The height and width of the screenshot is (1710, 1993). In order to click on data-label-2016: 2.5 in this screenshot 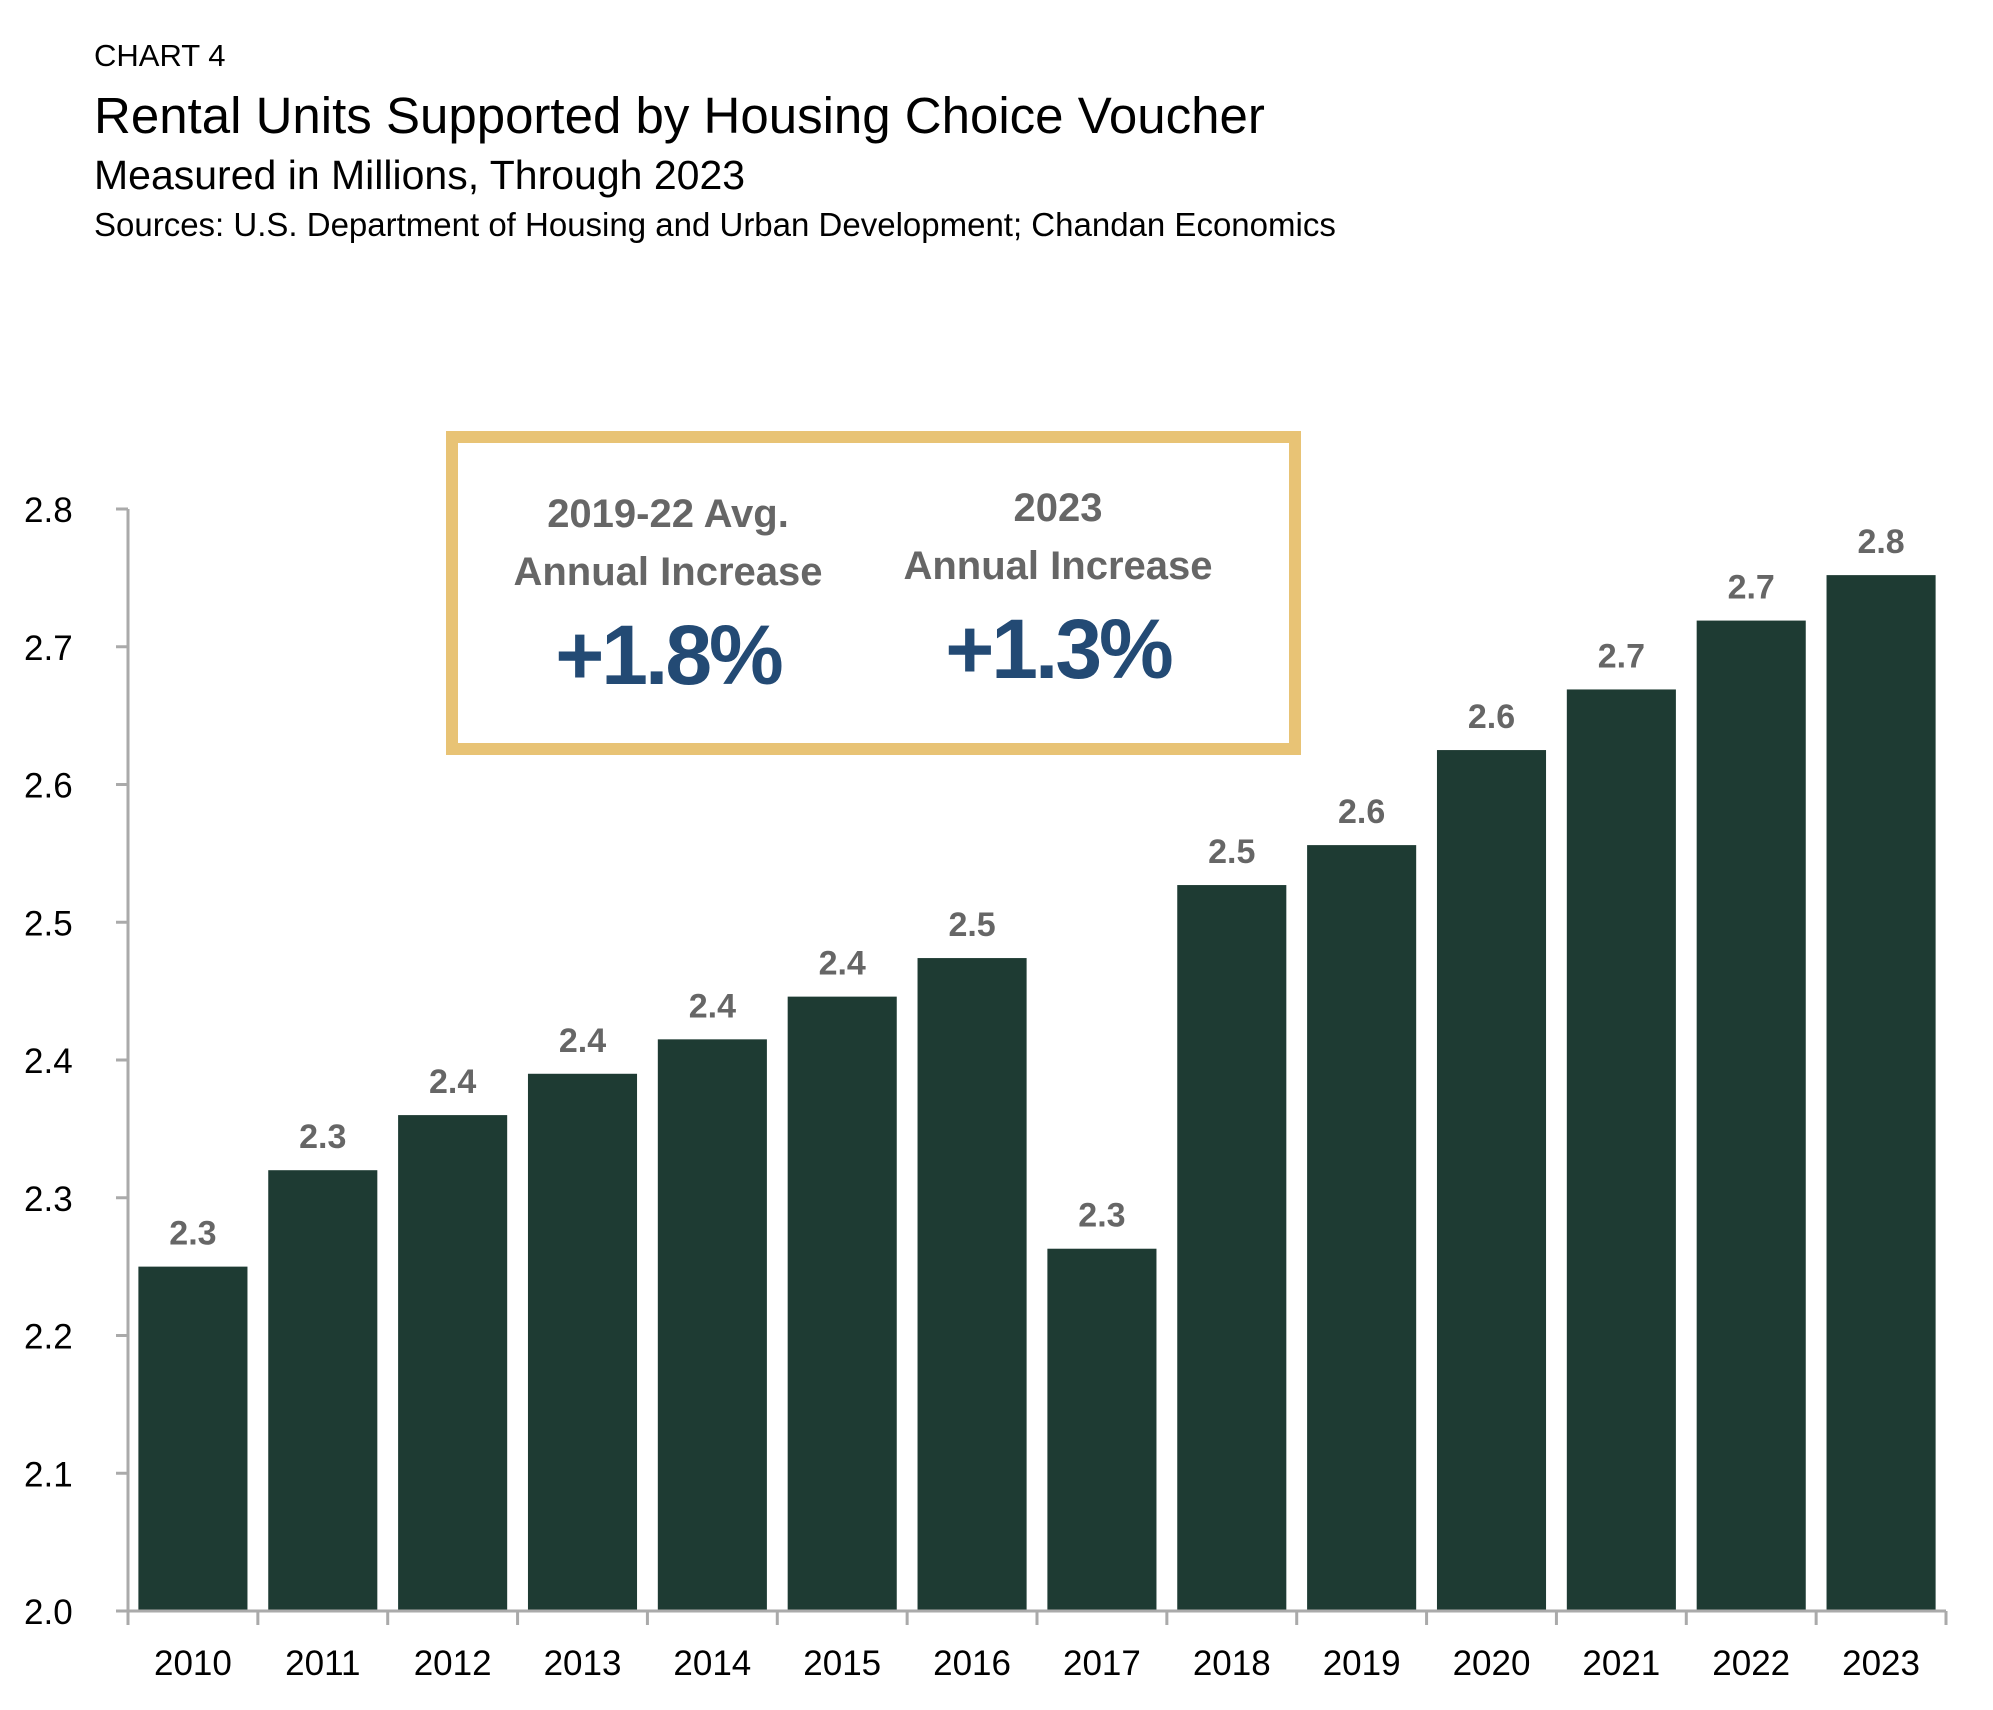, I will do `click(971, 925)`.